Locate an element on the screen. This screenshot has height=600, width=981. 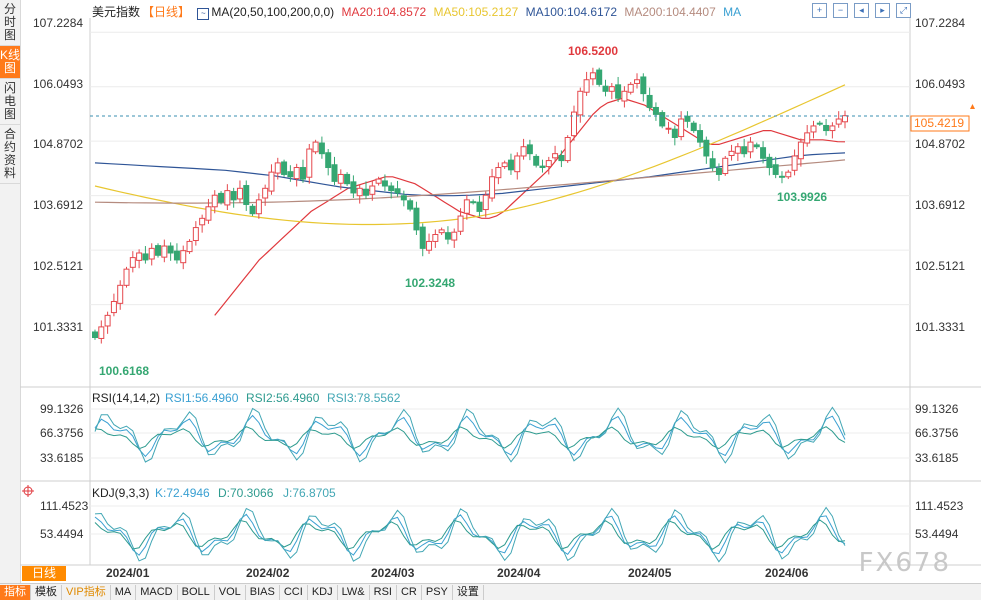
tab-kline: K线图 is located at coordinates (10, 62).